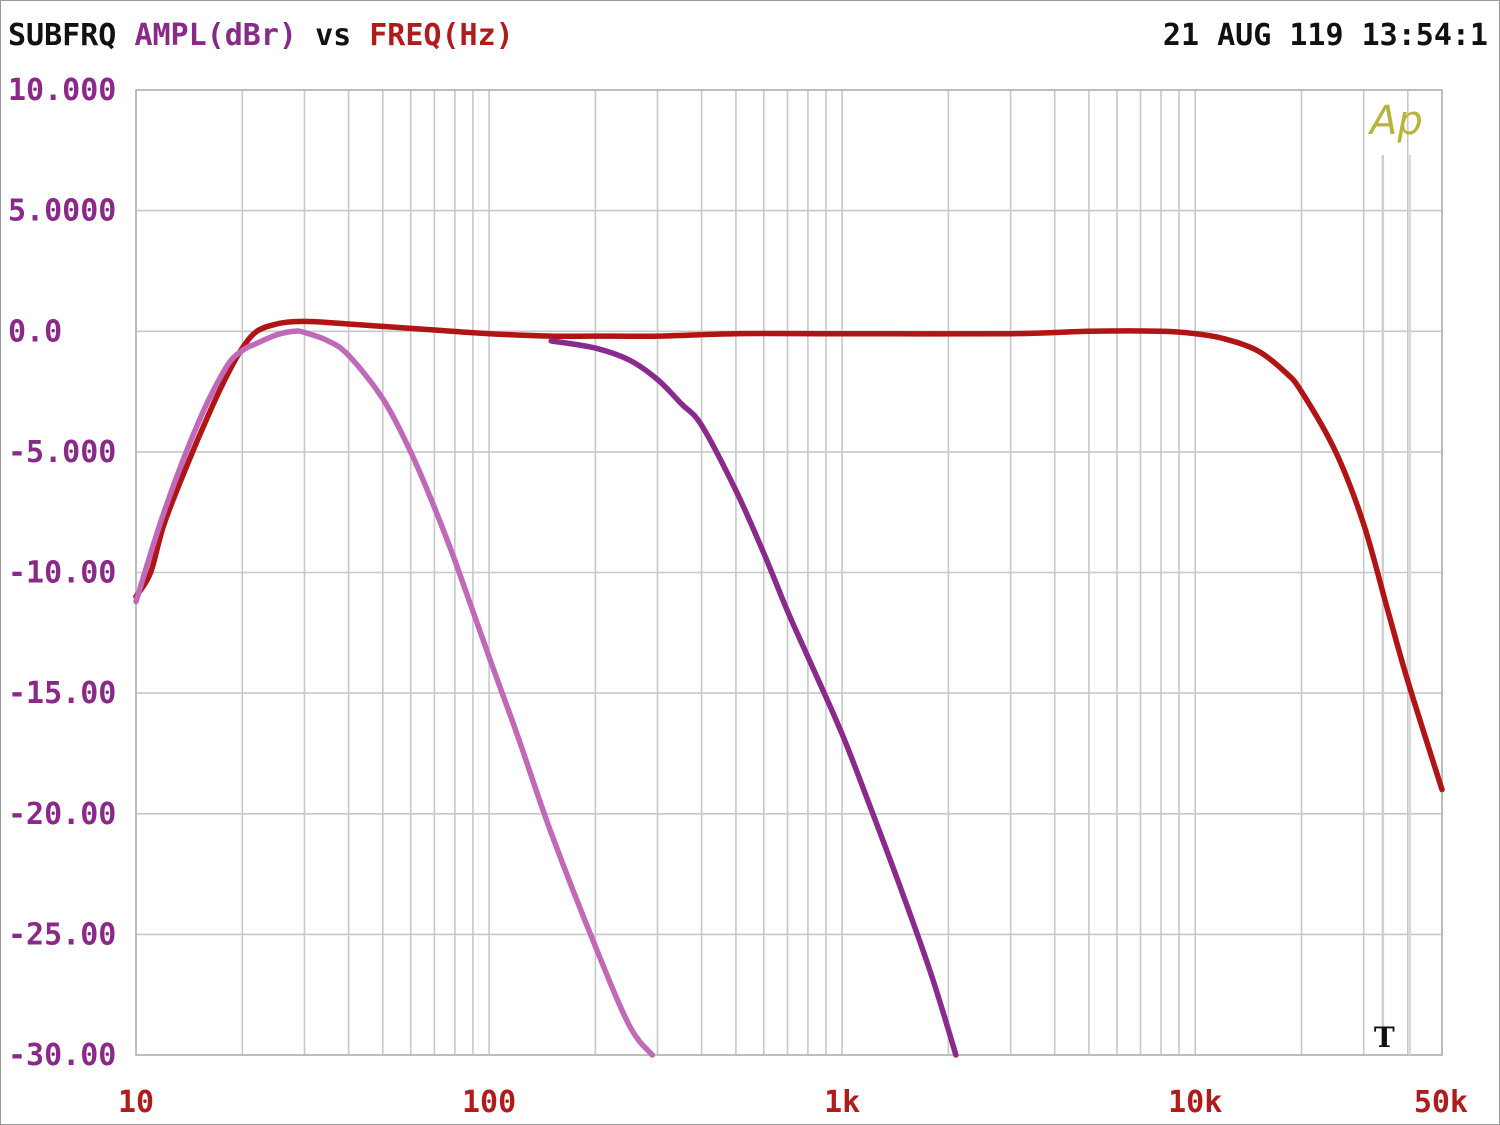 This screenshot has height=1125, width=1500. What do you see at coordinates (1441, 1102) in the screenshot?
I see `x-tick-label: 50k` at bounding box center [1441, 1102].